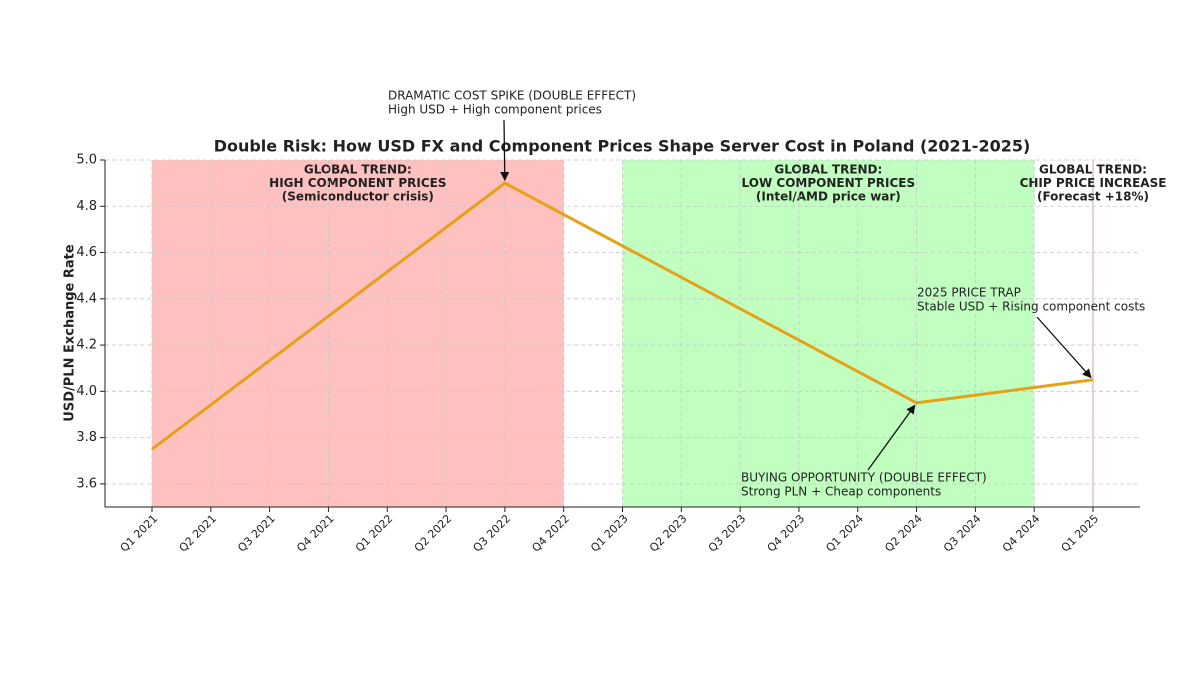 The image size is (1200, 675). I want to click on region-label: (Semiconductor crisis), so click(358, 197).